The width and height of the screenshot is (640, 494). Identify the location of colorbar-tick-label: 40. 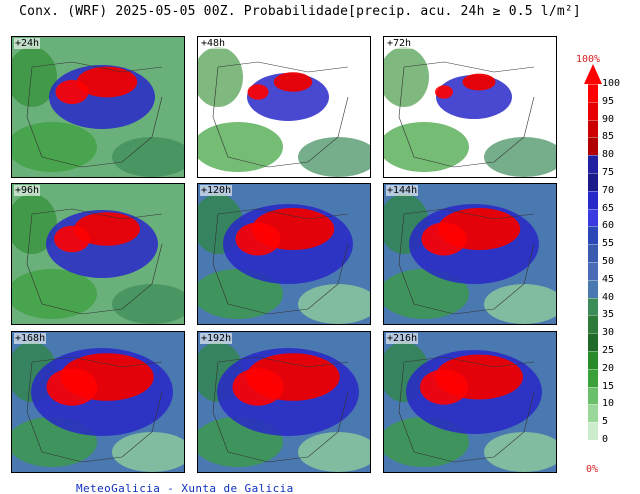
(608, 297).